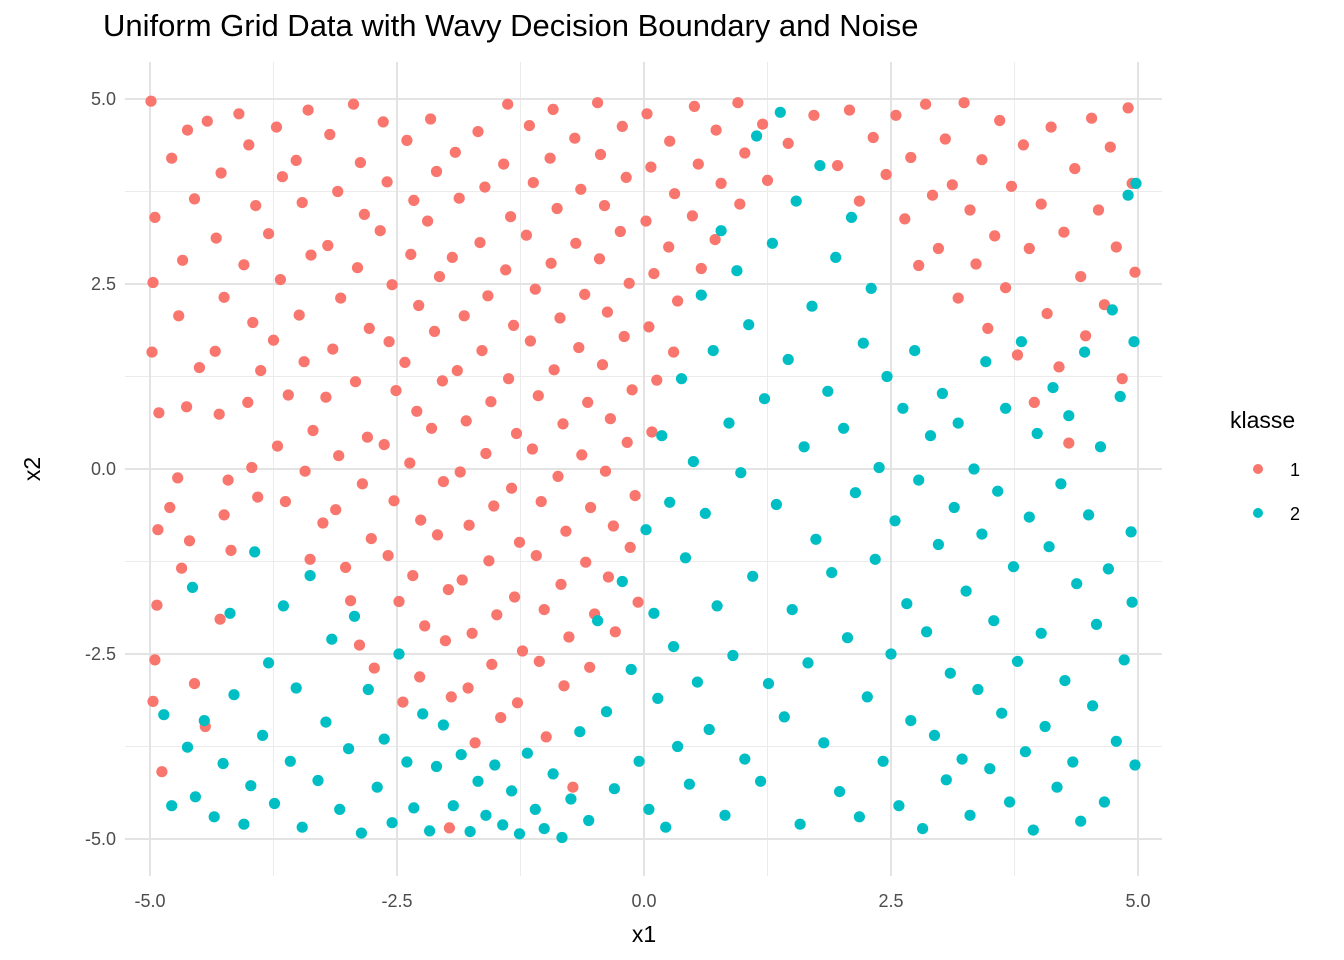 The height and width of the screenshot is (960, 1344). Describe the element at coordinates (396, 901) in the screenshot. I see `x-tick-label: -2.5` at that location.